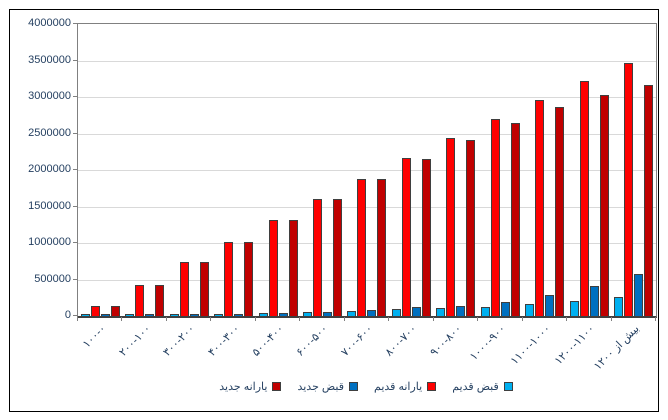 This screenshot has width=668, height=420. I want to click on legend-item: یارانه قدیم, so click(405, 386).